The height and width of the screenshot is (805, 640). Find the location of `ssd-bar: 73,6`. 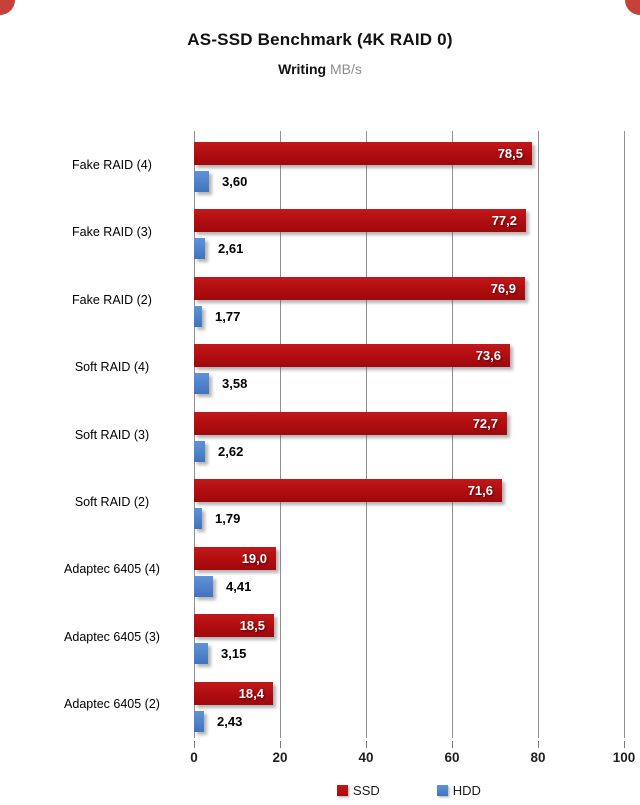

ssd-bar: 73,6 is located at coordinates (352, 355).